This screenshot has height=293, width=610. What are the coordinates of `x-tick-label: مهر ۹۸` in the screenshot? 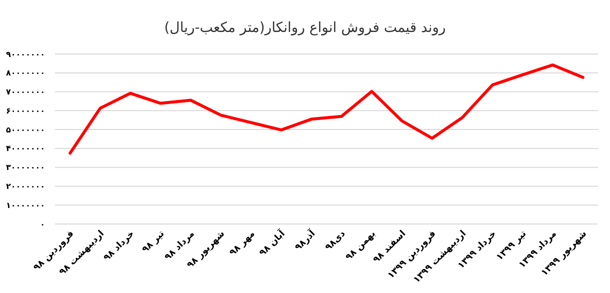 It's located at (243, 243).